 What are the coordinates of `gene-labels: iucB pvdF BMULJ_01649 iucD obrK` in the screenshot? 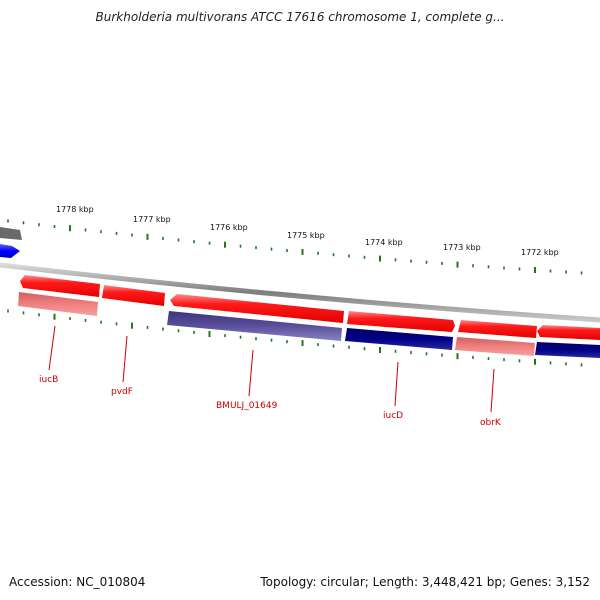 It's located at (270, 401).